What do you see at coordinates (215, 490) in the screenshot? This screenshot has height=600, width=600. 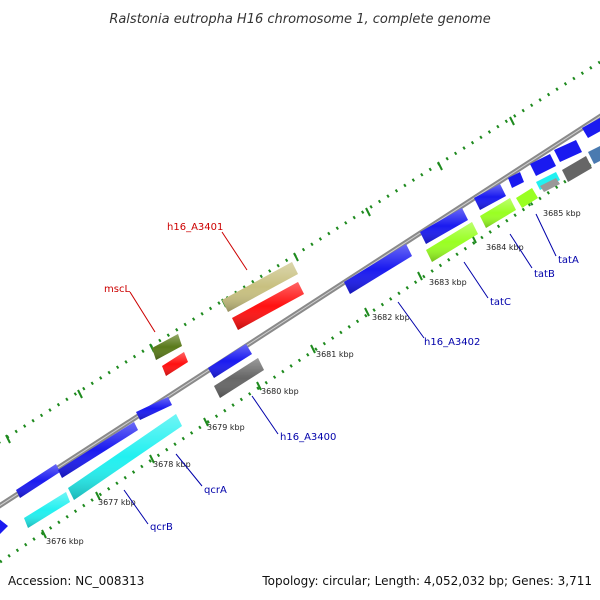 I see `gene-label-qcrA: qcrA` at bounding box center [215, 490].